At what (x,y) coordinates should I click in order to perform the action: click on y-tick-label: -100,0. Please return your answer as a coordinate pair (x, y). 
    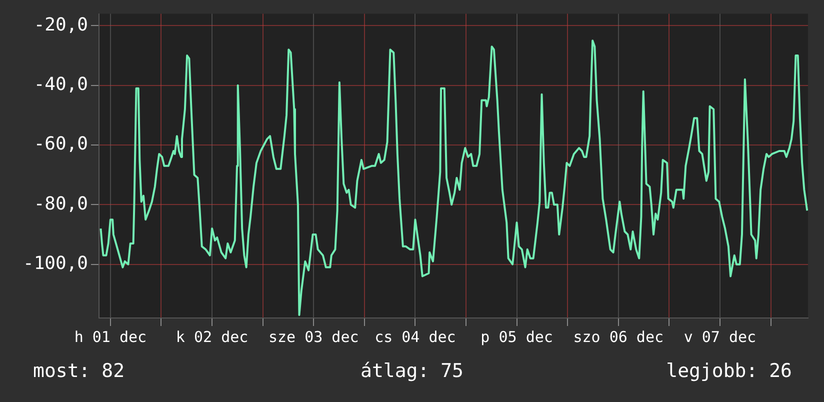
    Looking at the image, I should click on (55, 263).